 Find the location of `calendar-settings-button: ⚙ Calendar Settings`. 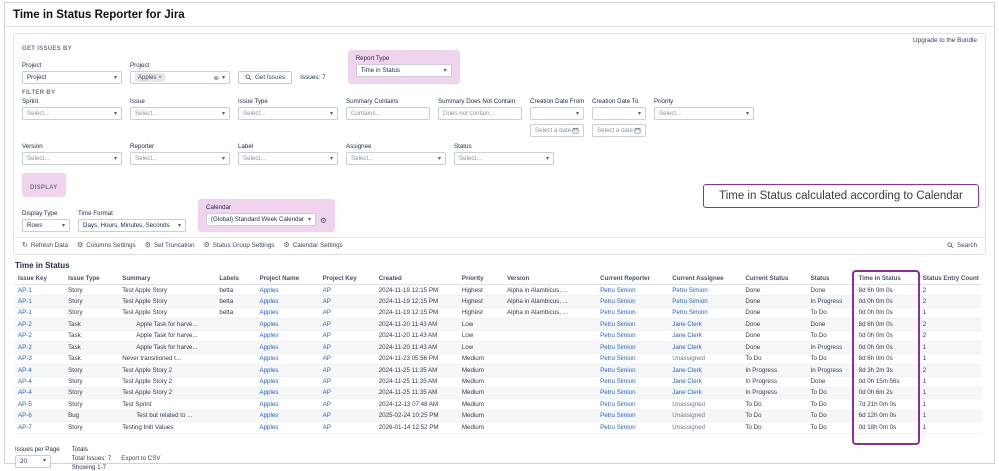

calendar-settings-button: ⚙ Calendar Settings is located at coordinates (312, 245).